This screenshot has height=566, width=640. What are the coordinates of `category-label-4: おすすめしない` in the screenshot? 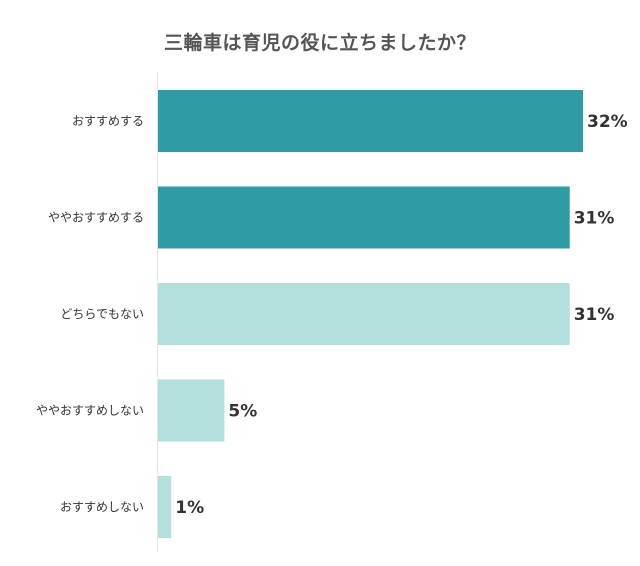 It's located at (102, 507).